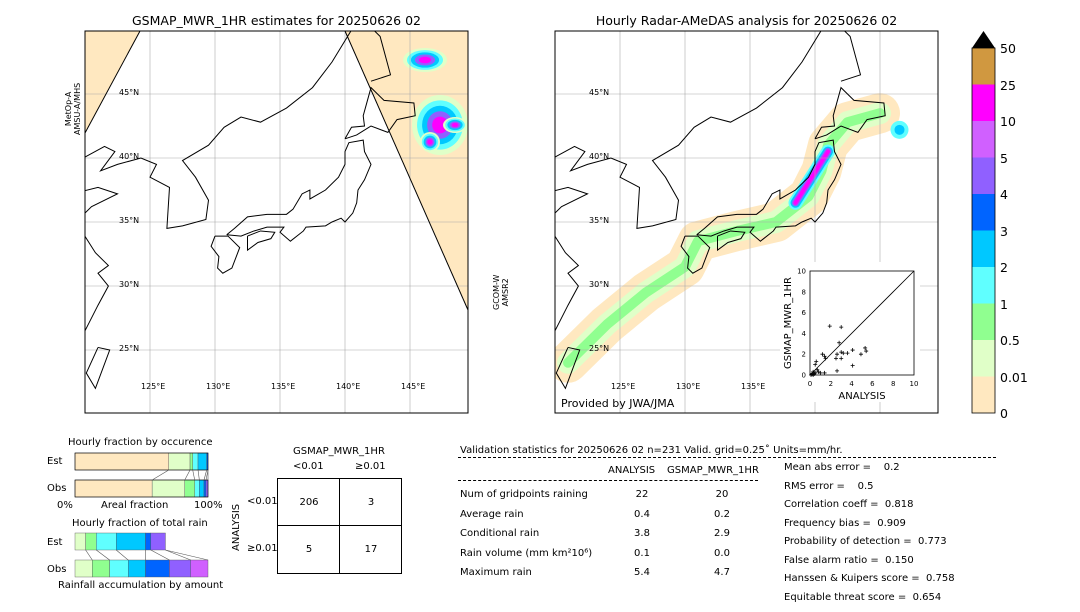  What do you see at coordinates (339, 526) in the screenshot?
I see `contingency-table: 206 3 5 17` at bounding box center [339, 526].